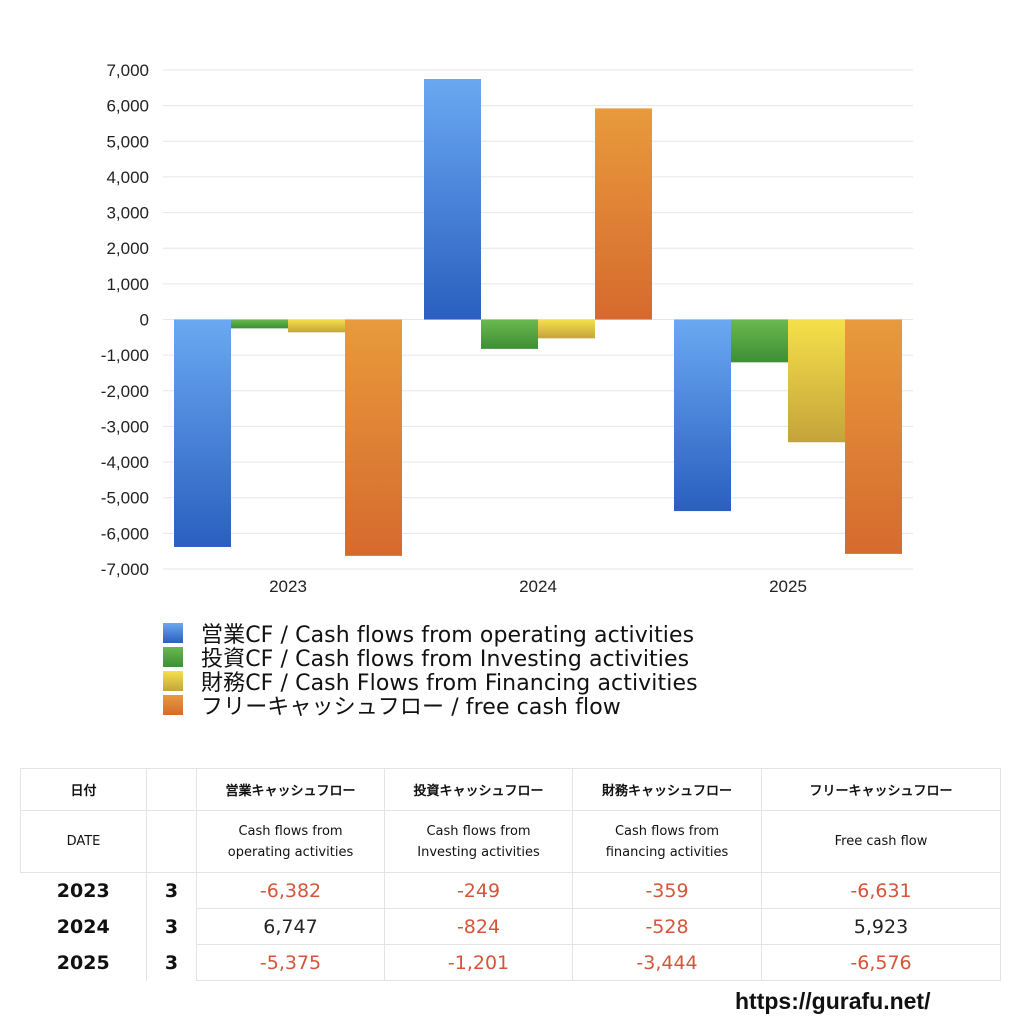 The image size is (1024, 1024). I want to click on table-cell: -3,444, so click(667, 962).